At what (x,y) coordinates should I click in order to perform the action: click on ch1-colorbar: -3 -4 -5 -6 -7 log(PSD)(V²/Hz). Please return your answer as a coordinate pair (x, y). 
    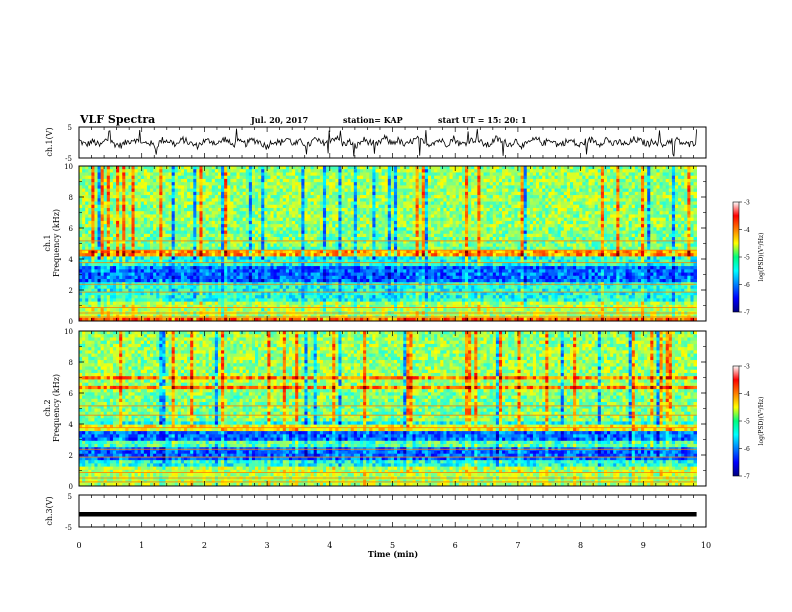
    Looking at the image, I should click on (748, 258).